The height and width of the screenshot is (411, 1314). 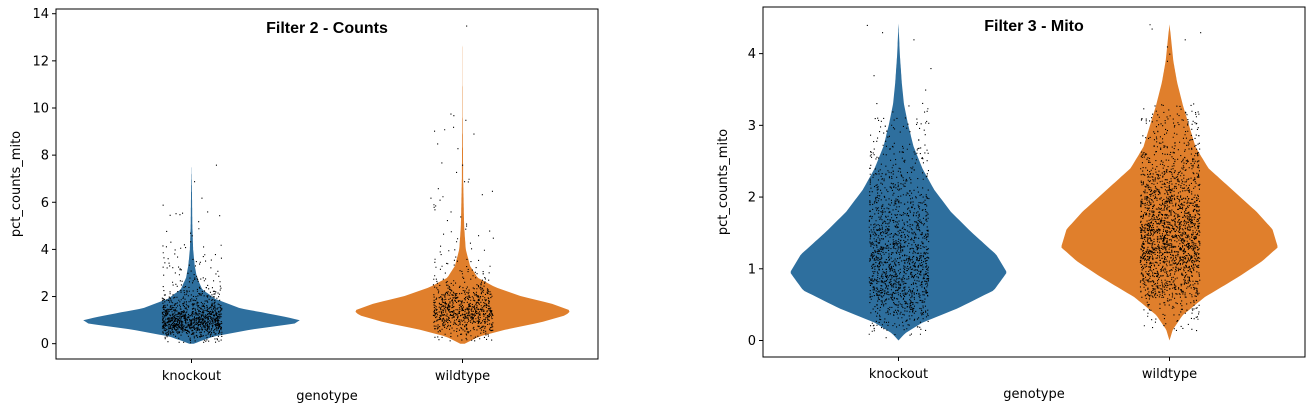 I want to click on y-tick-label: 1, so click(x=752, y=269).